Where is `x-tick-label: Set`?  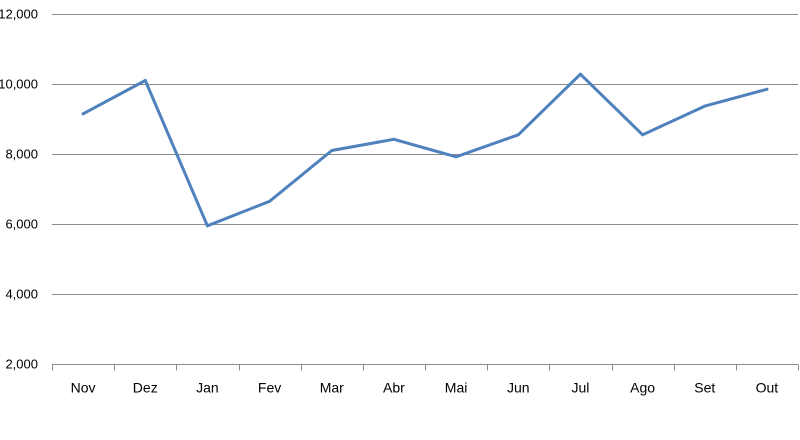
x-tick-label: Set is located at coordinates (704, 388).